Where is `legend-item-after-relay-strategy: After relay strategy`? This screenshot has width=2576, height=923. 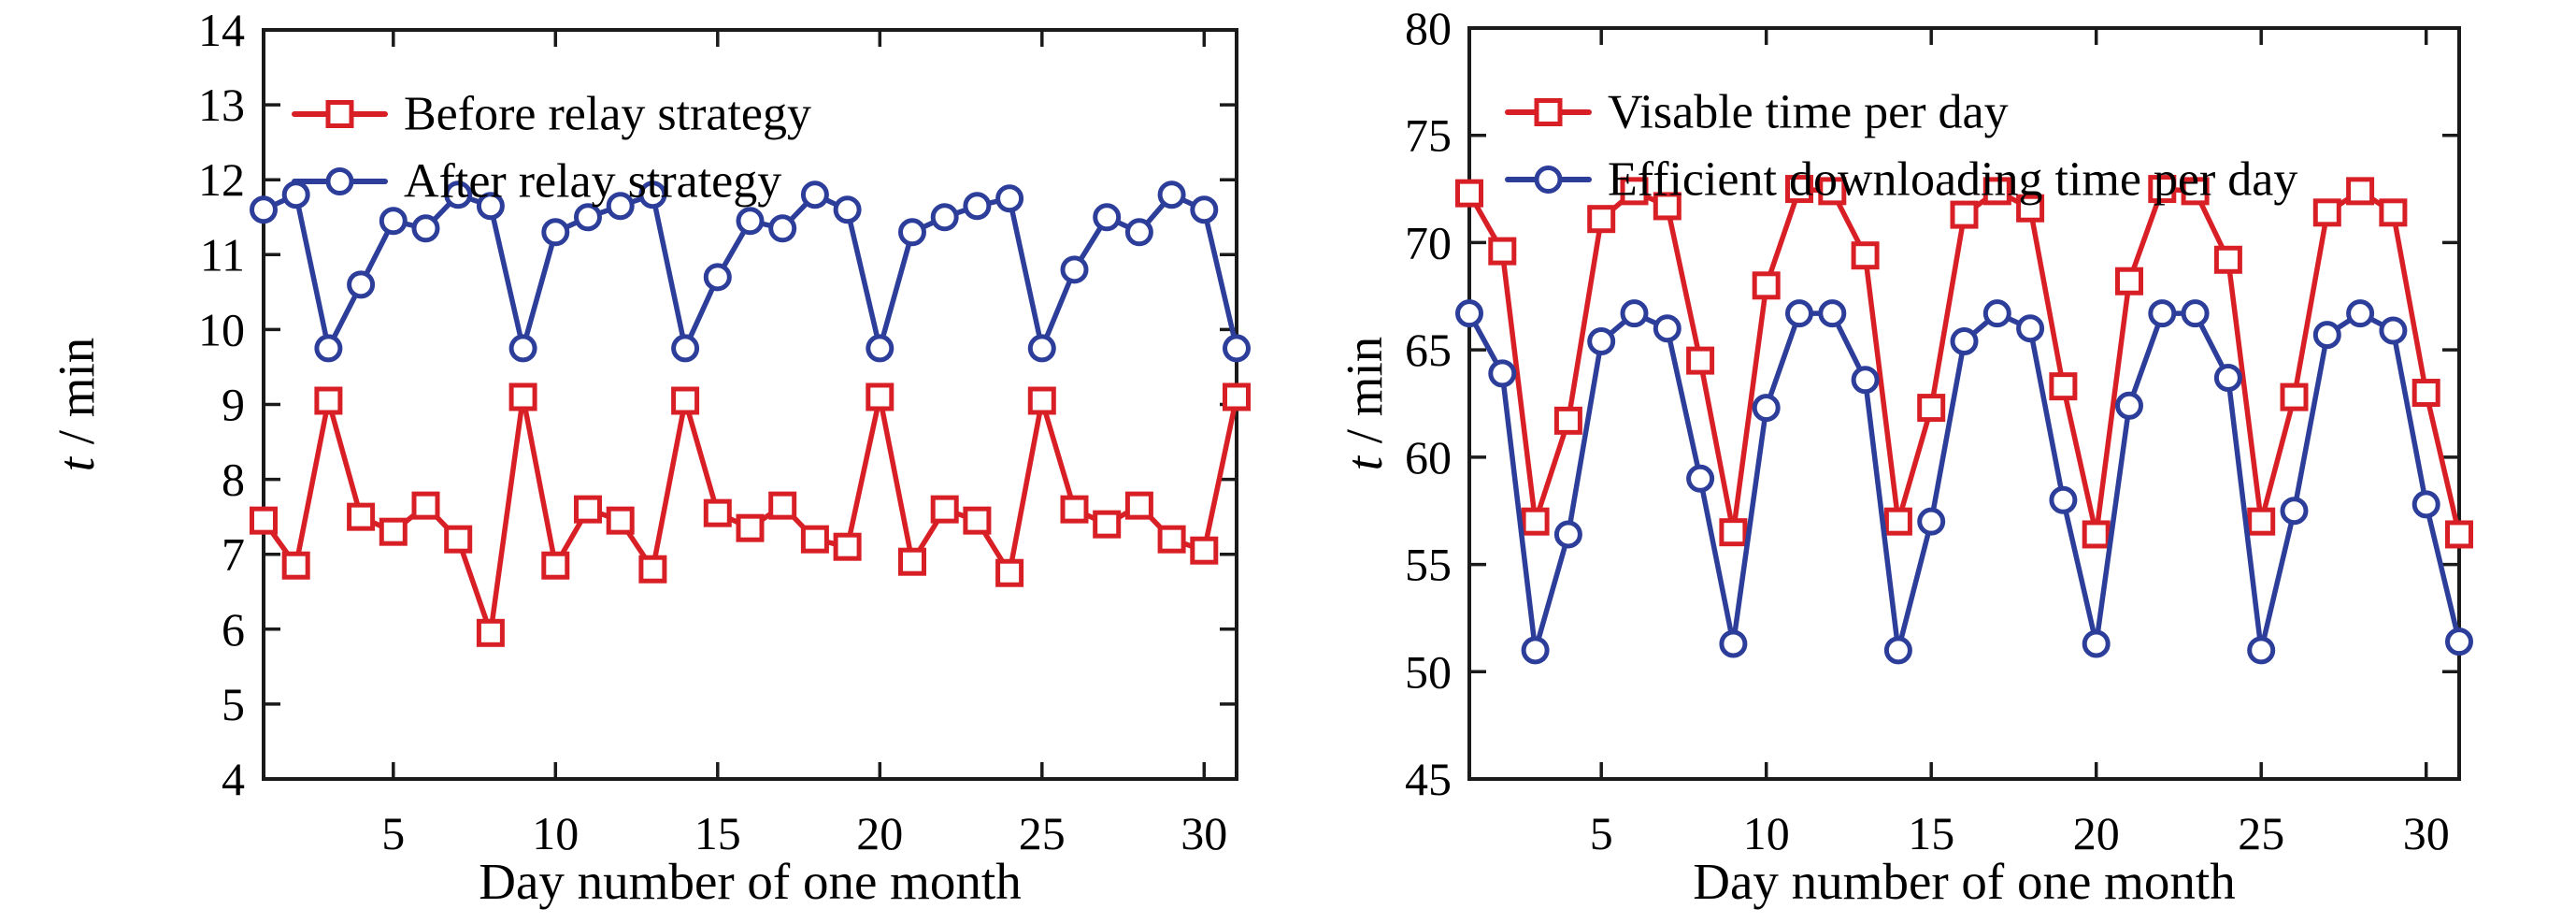
legend-item-after-relay-strategy: After relay strategy is located at coordinates (536, 182).